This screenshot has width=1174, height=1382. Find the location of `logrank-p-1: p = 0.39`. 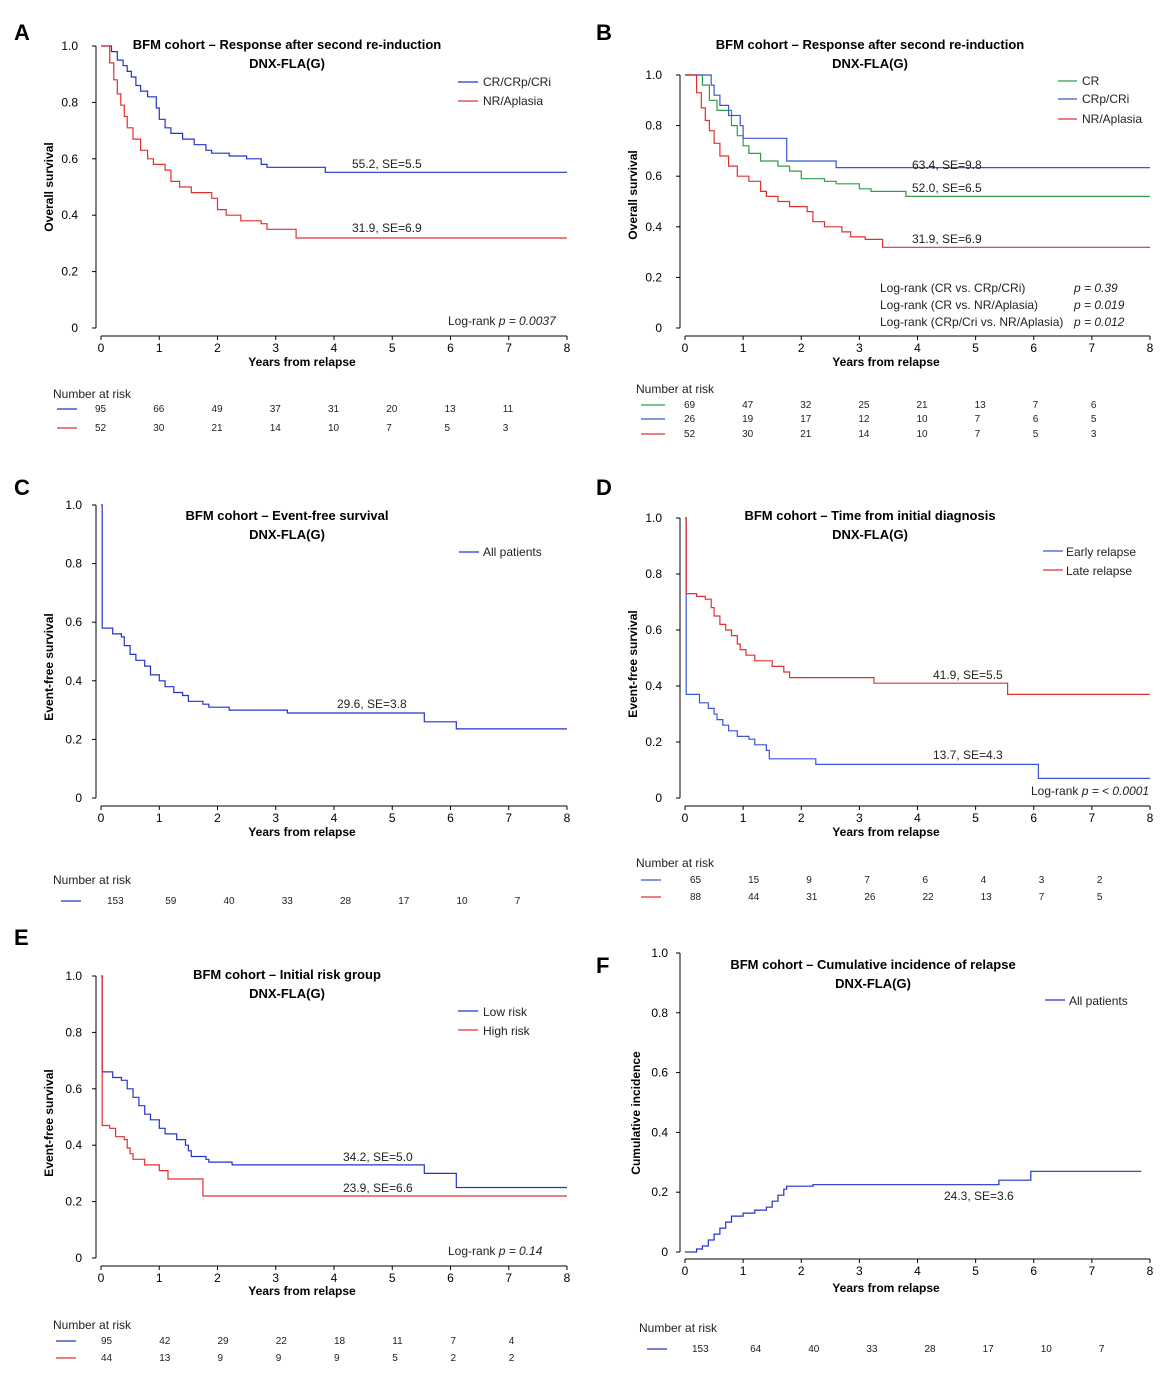

logrank-p-1: p = 0.39 is located at coordinates (1095, 288).